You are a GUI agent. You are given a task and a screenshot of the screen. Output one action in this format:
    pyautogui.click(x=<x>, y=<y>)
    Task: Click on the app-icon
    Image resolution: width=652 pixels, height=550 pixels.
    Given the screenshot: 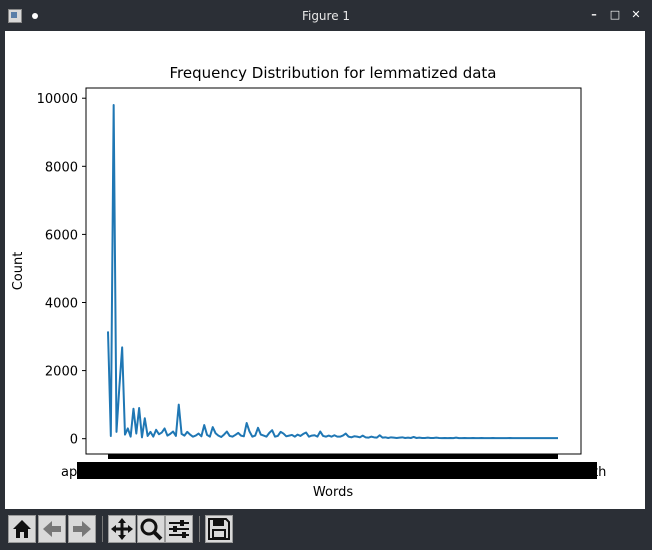 What is the action you would take?
    pyautogui.click(x=15, y=16)
    